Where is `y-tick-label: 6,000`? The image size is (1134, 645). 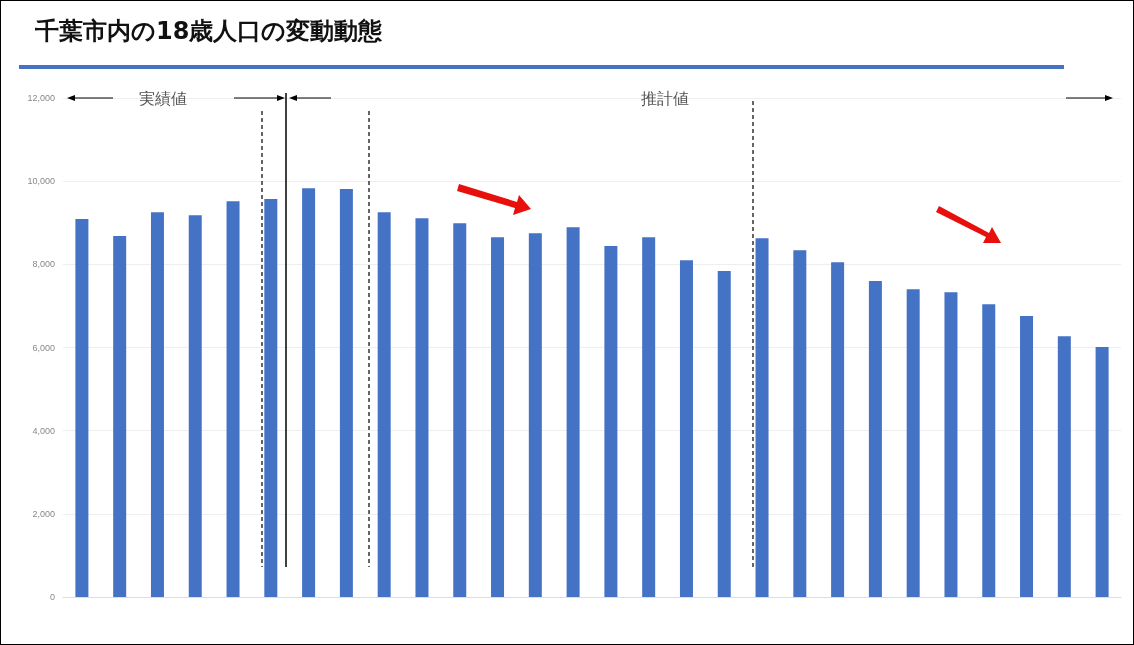 y-tick-label: 6,000 is located at coordinates (43, 347).